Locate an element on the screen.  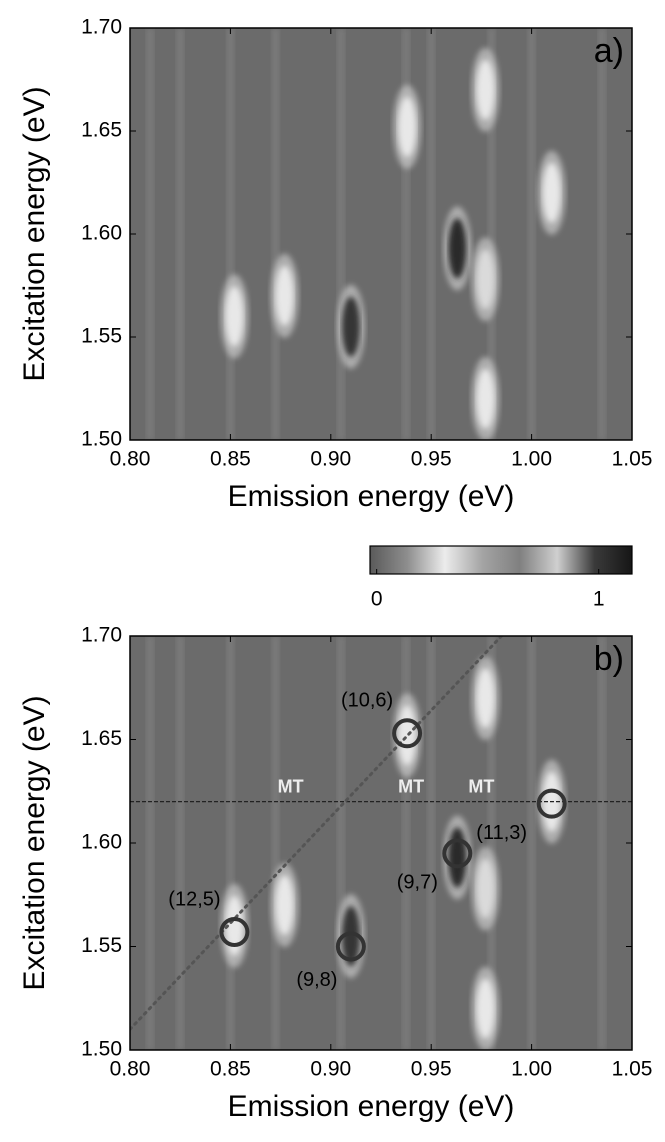
annotation-label: (11,3) is located at coordinates (501, 833).